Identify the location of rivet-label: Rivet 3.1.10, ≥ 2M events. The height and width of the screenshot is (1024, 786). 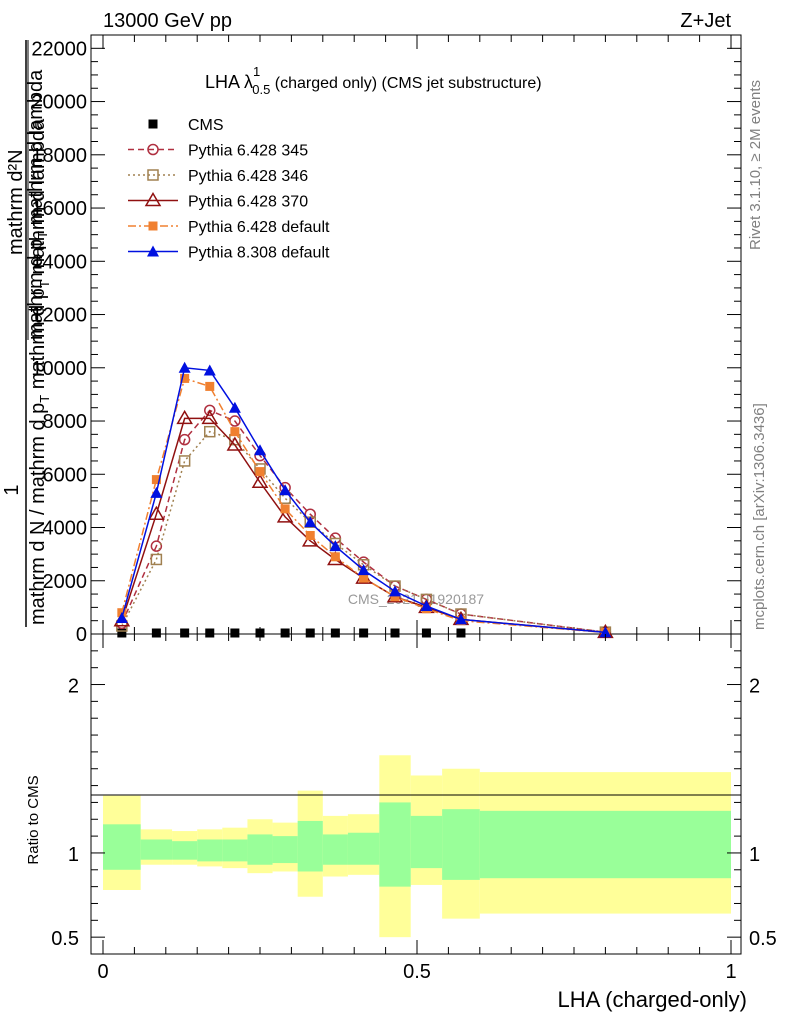
(755, 165).